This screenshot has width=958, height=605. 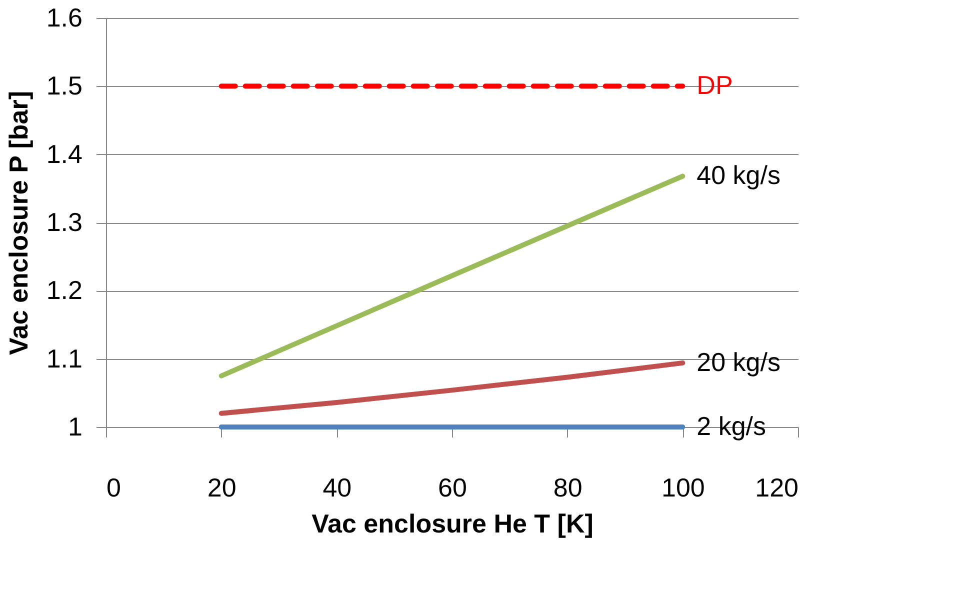 What do you see at coordinates (18, 223) in the screenshot?
I see `y-axis-title: Vac enclosure P [bar]` at bounding box center [18, 223].